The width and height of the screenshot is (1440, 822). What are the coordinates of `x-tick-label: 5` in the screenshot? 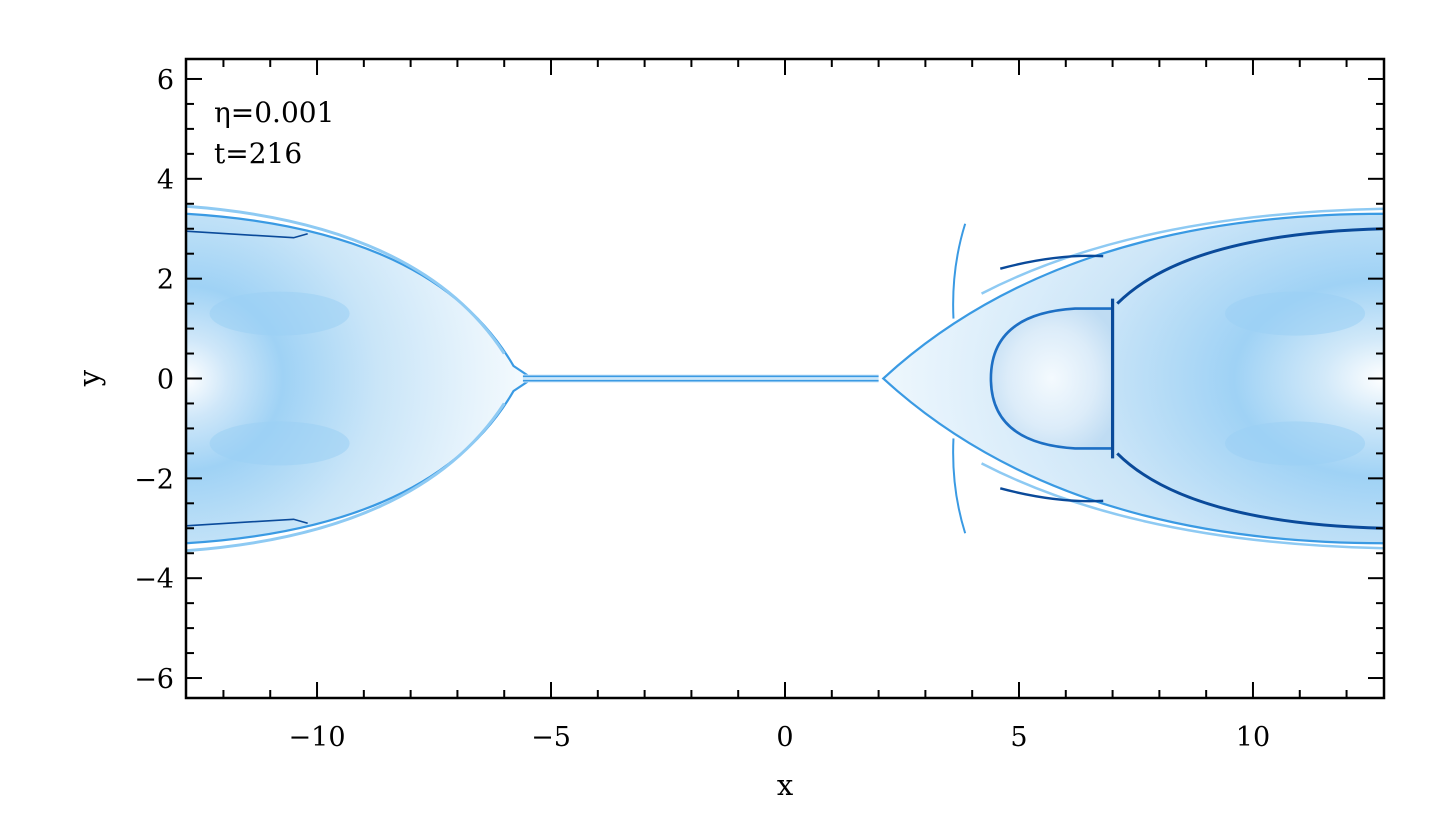 It's located at (1018, 737).